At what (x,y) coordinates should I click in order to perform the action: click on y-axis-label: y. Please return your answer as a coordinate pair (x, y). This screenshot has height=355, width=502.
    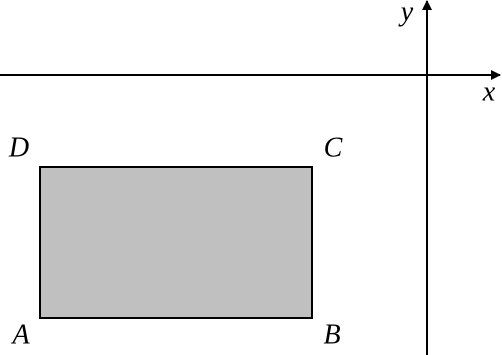
    Looking at the image, I should click on (406, 13).